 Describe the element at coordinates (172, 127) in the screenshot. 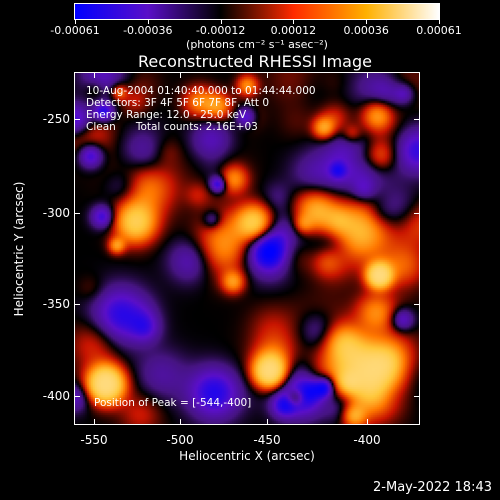

I see `annotation-clean-counts: Clean Total counts: 2.16E+03` at that location.